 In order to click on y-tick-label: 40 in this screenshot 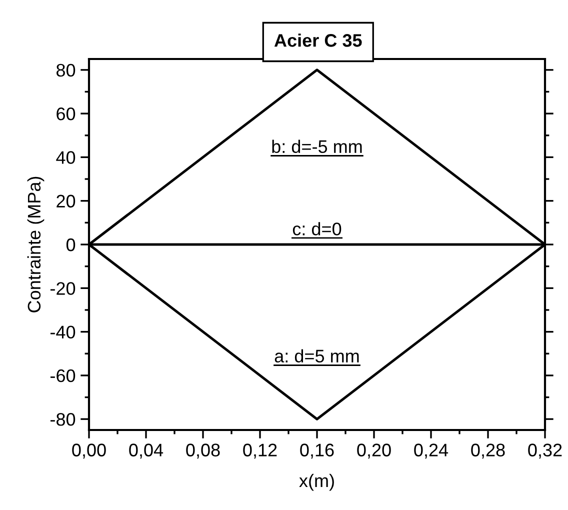, I will do `click(66, 157)`.